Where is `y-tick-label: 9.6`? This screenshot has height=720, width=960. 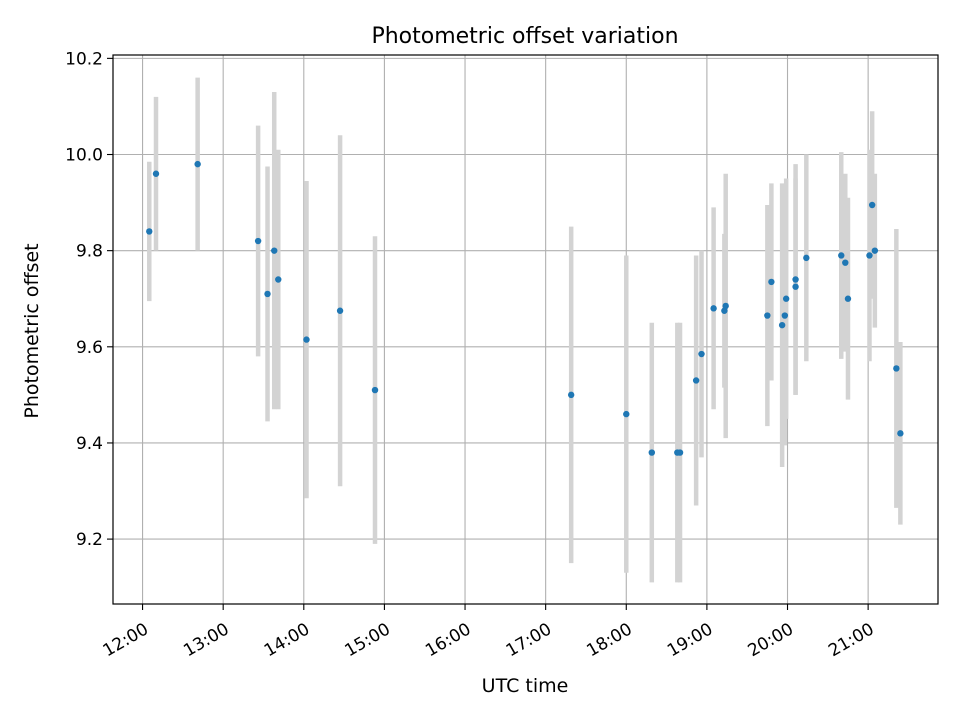
y-tick-label: 9.6 is located at coordinates (89, 348).